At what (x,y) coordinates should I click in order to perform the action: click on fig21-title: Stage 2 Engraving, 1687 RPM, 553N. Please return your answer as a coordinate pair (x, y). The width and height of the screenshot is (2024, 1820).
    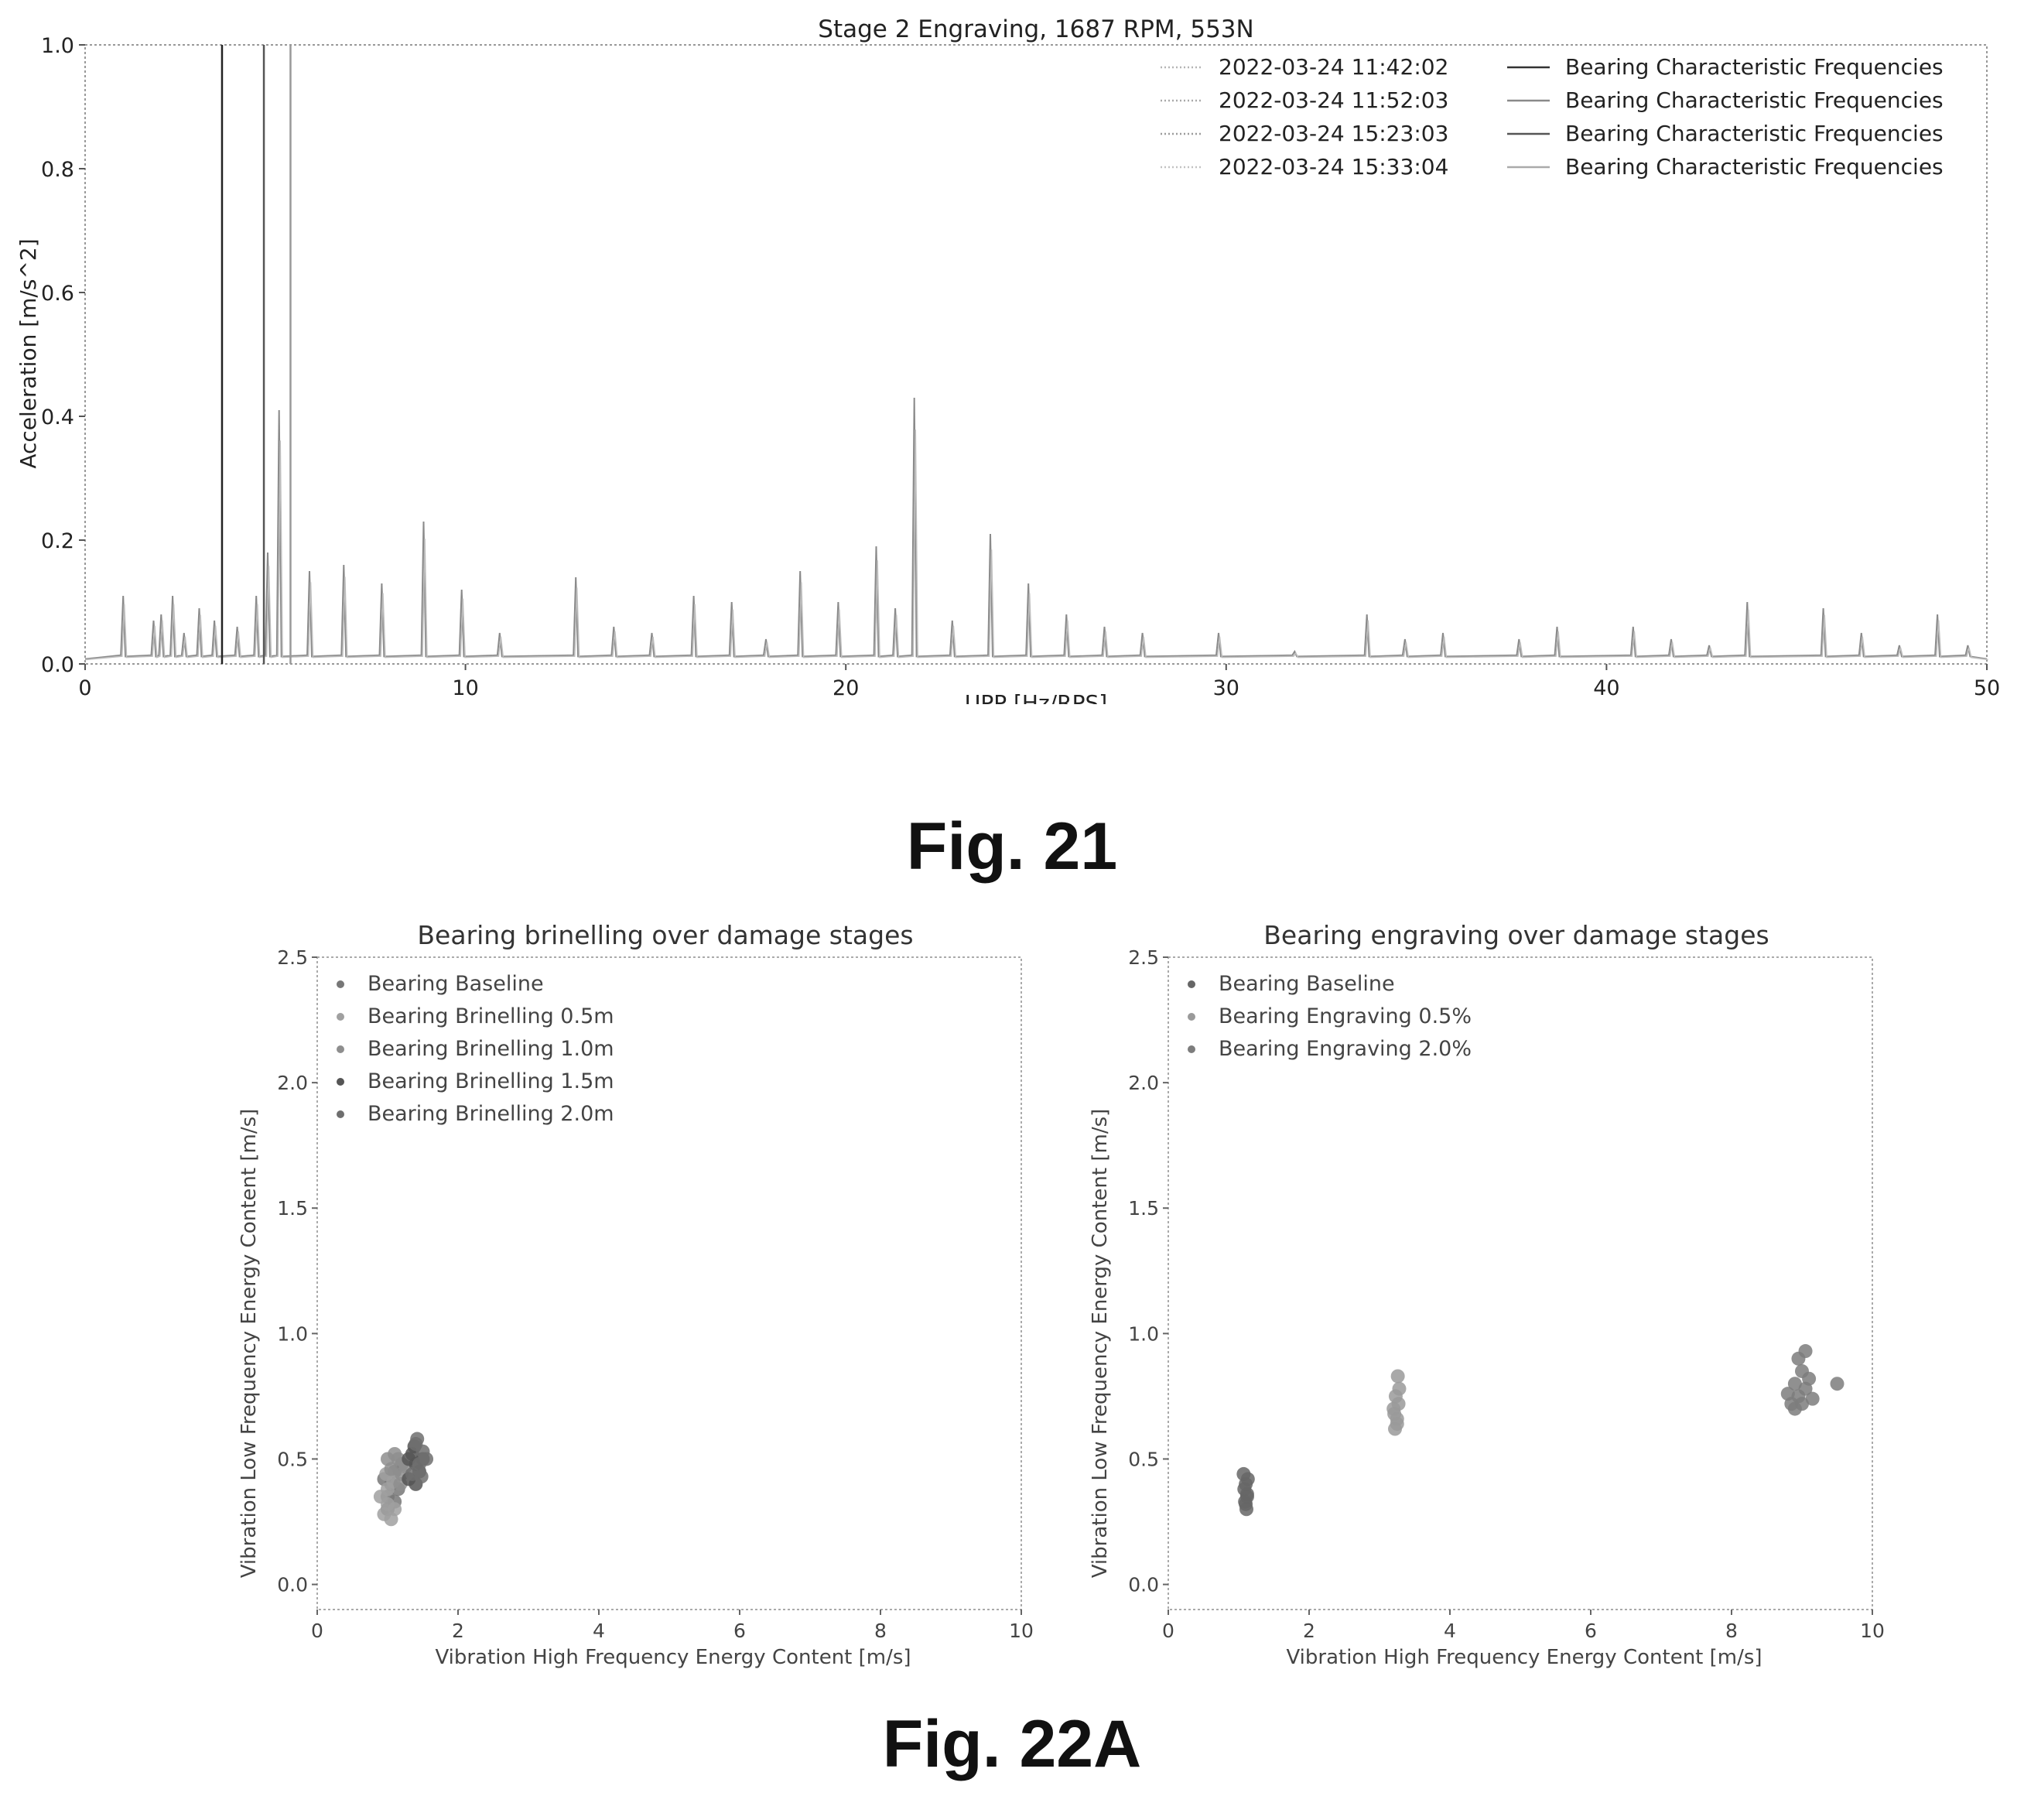
    Looking at the image, I should click on (1035, 29).